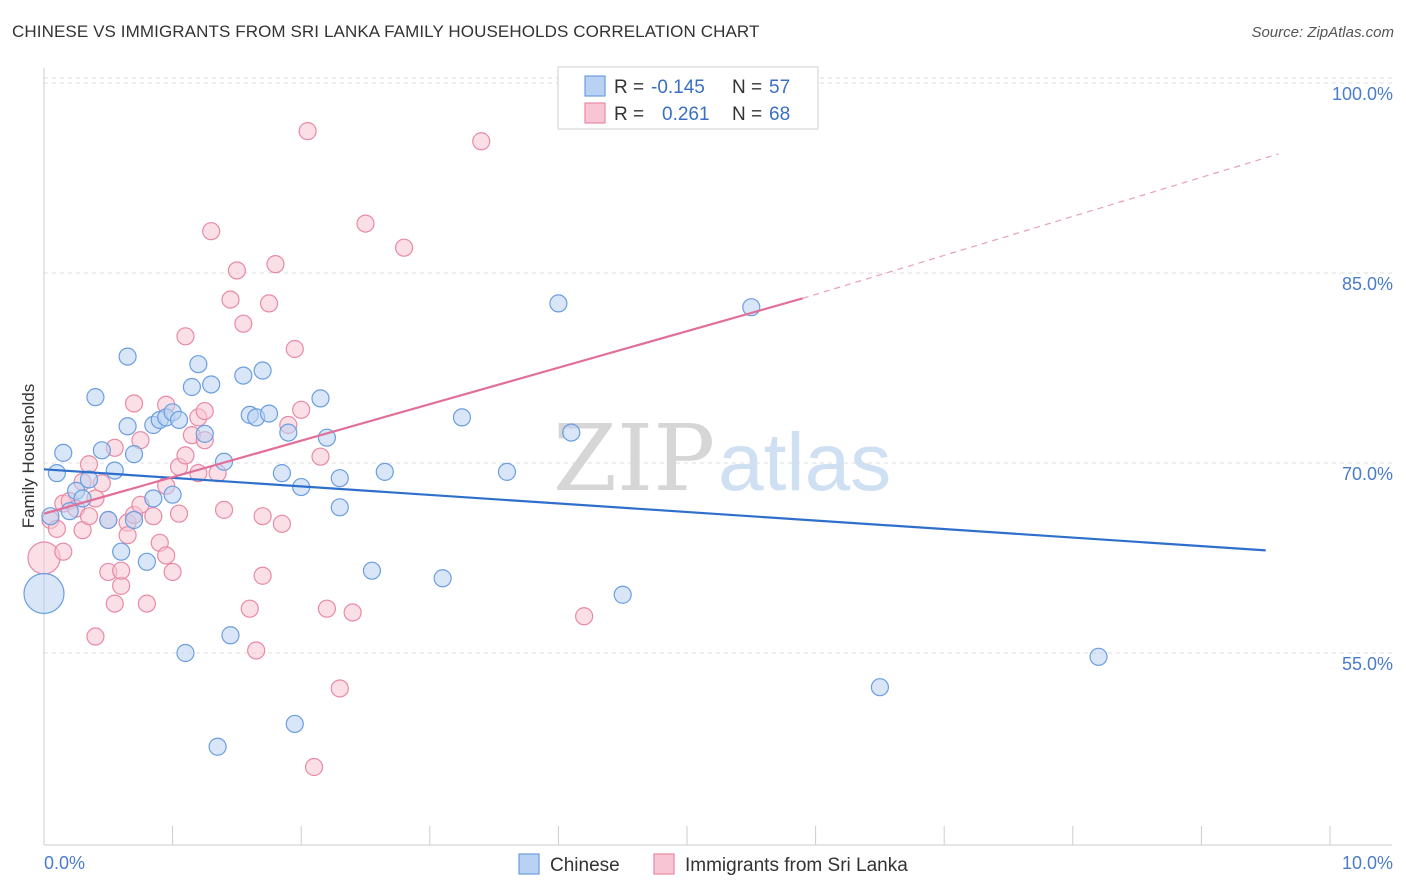  Describe the element at coordinates (629, 87) in the screenshot. I see `legend-r-label-1: R =` at that location.